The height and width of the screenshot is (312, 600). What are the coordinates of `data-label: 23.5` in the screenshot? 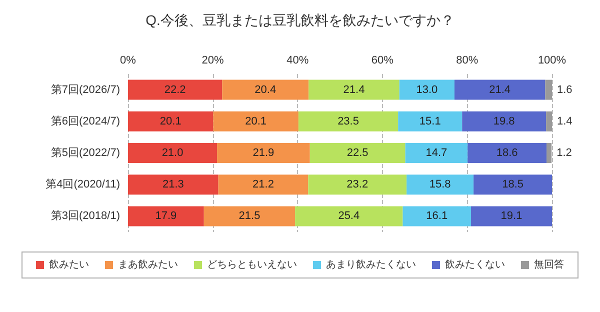 It's located at (348, 121).